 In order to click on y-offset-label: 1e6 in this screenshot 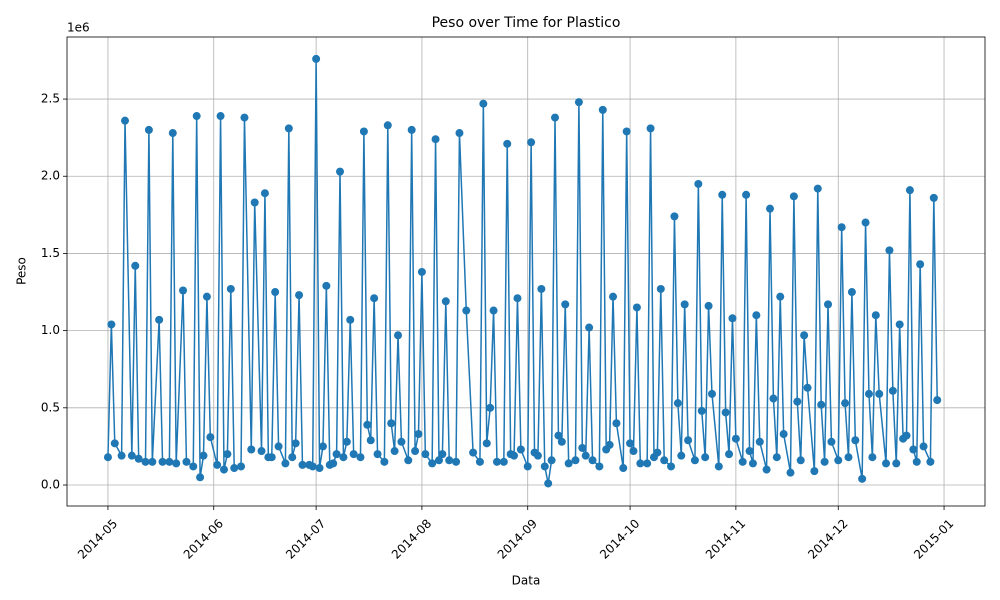, I will do `click(78, 28)`.